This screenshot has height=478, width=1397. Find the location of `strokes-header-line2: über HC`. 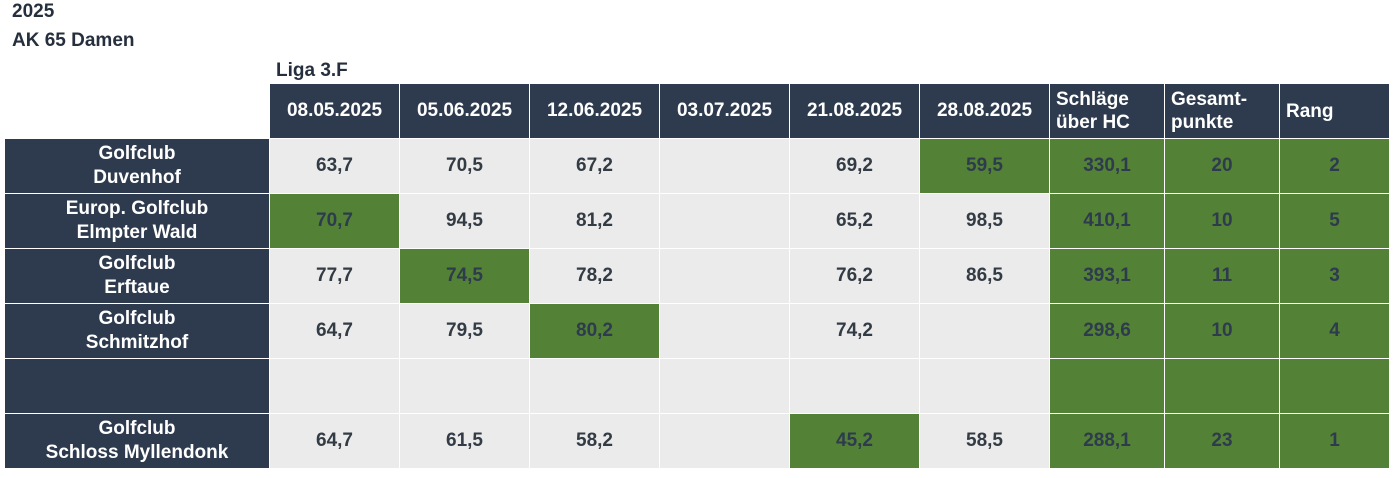

strokes-header-line2: über HC is located at coordinates (1093, 122).